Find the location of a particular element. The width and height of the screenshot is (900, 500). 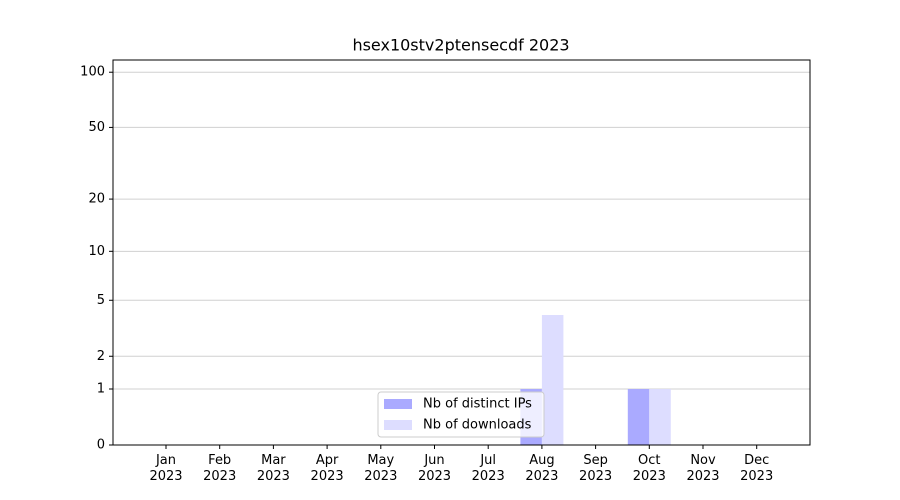

x-tick-label: Dec 2023 is located at coordinates (757, 468).